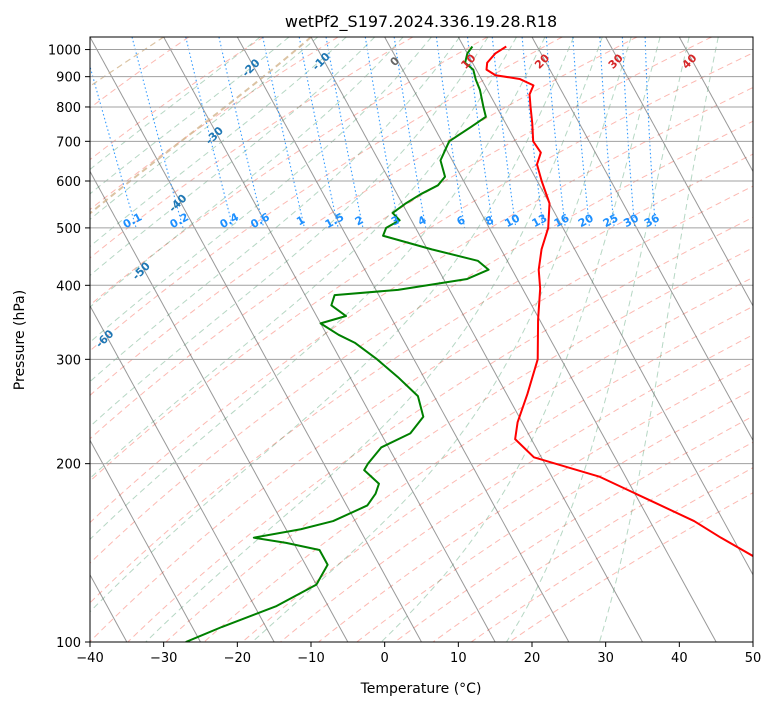  I want to click on mixing-ratio-label: 20, so click(586, 220).